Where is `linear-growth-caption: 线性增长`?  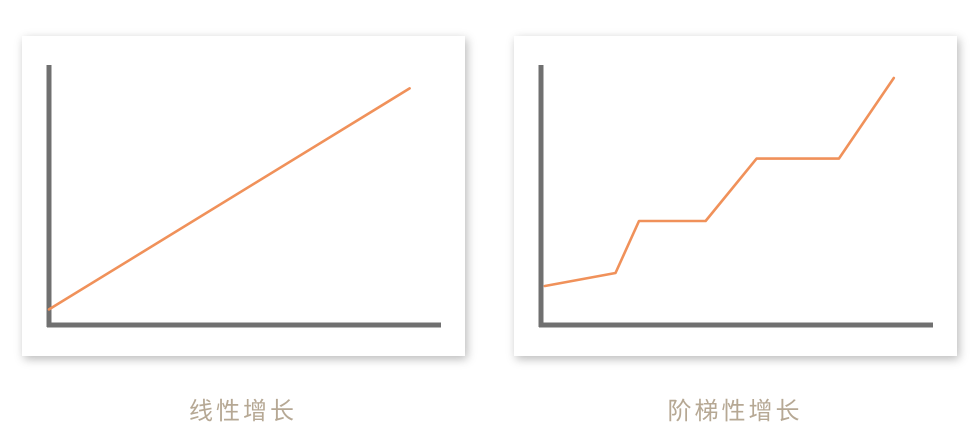 linear-growth-caption: 线性增长 is located at coordinates (243, 411).